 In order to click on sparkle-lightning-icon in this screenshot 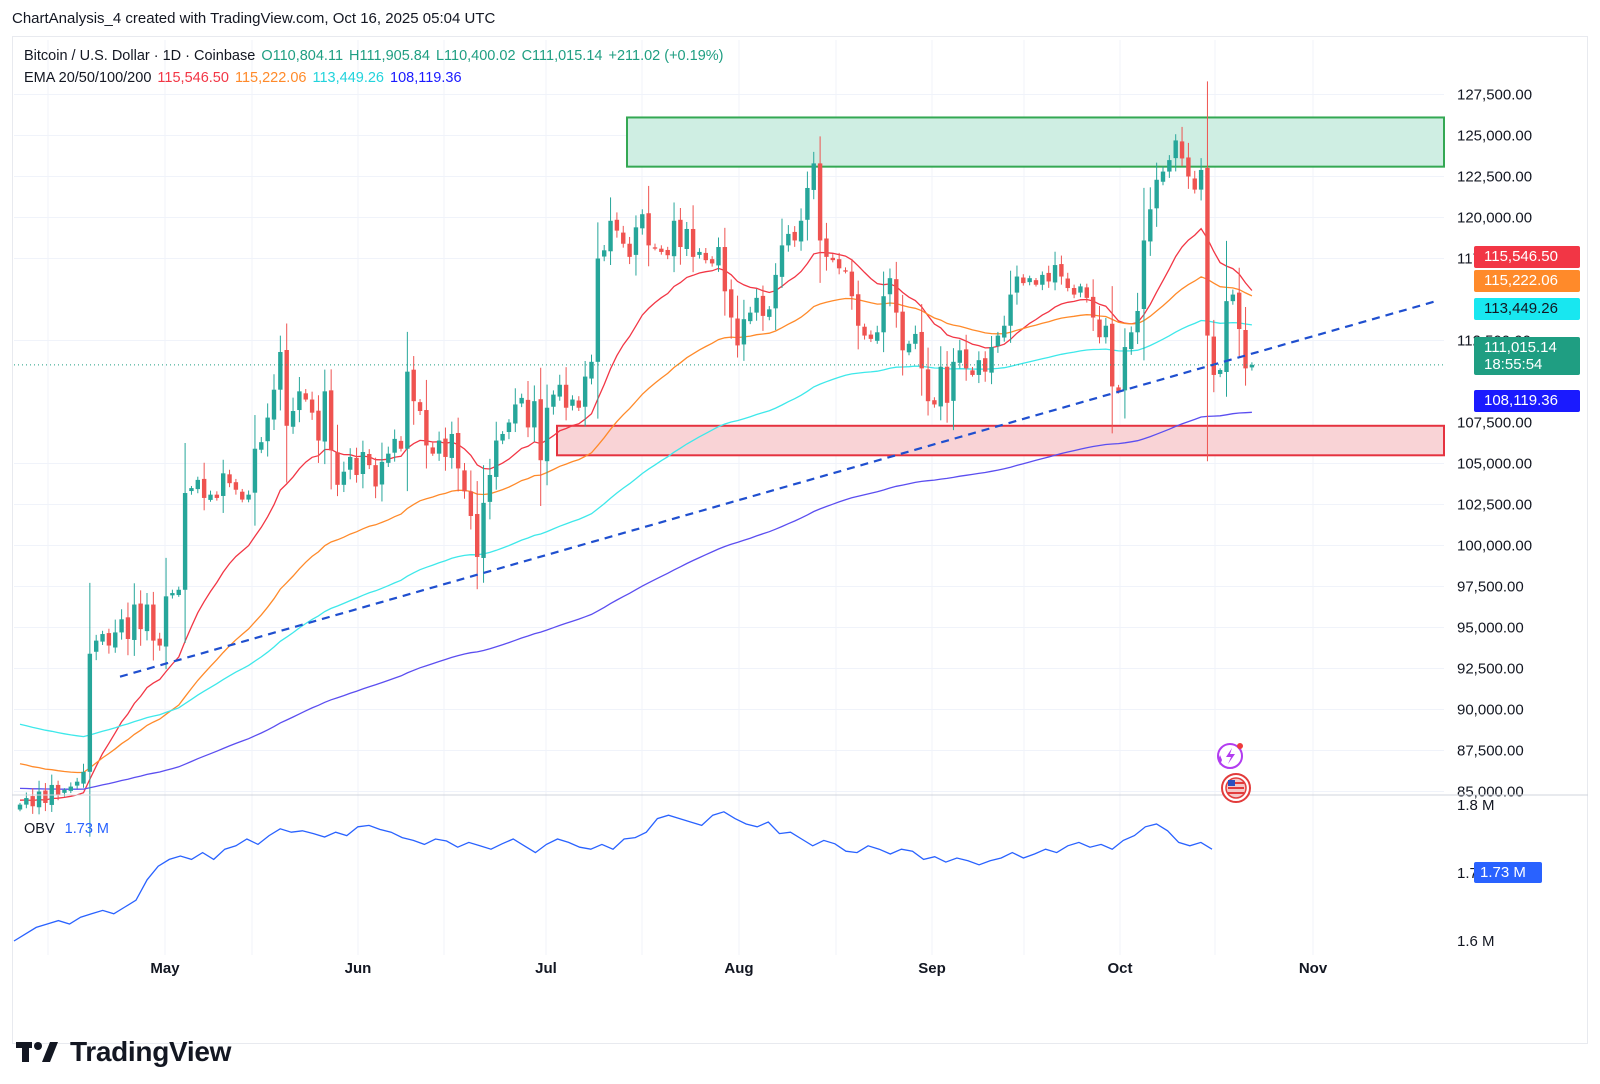, I will do `click(1230, 756)`.